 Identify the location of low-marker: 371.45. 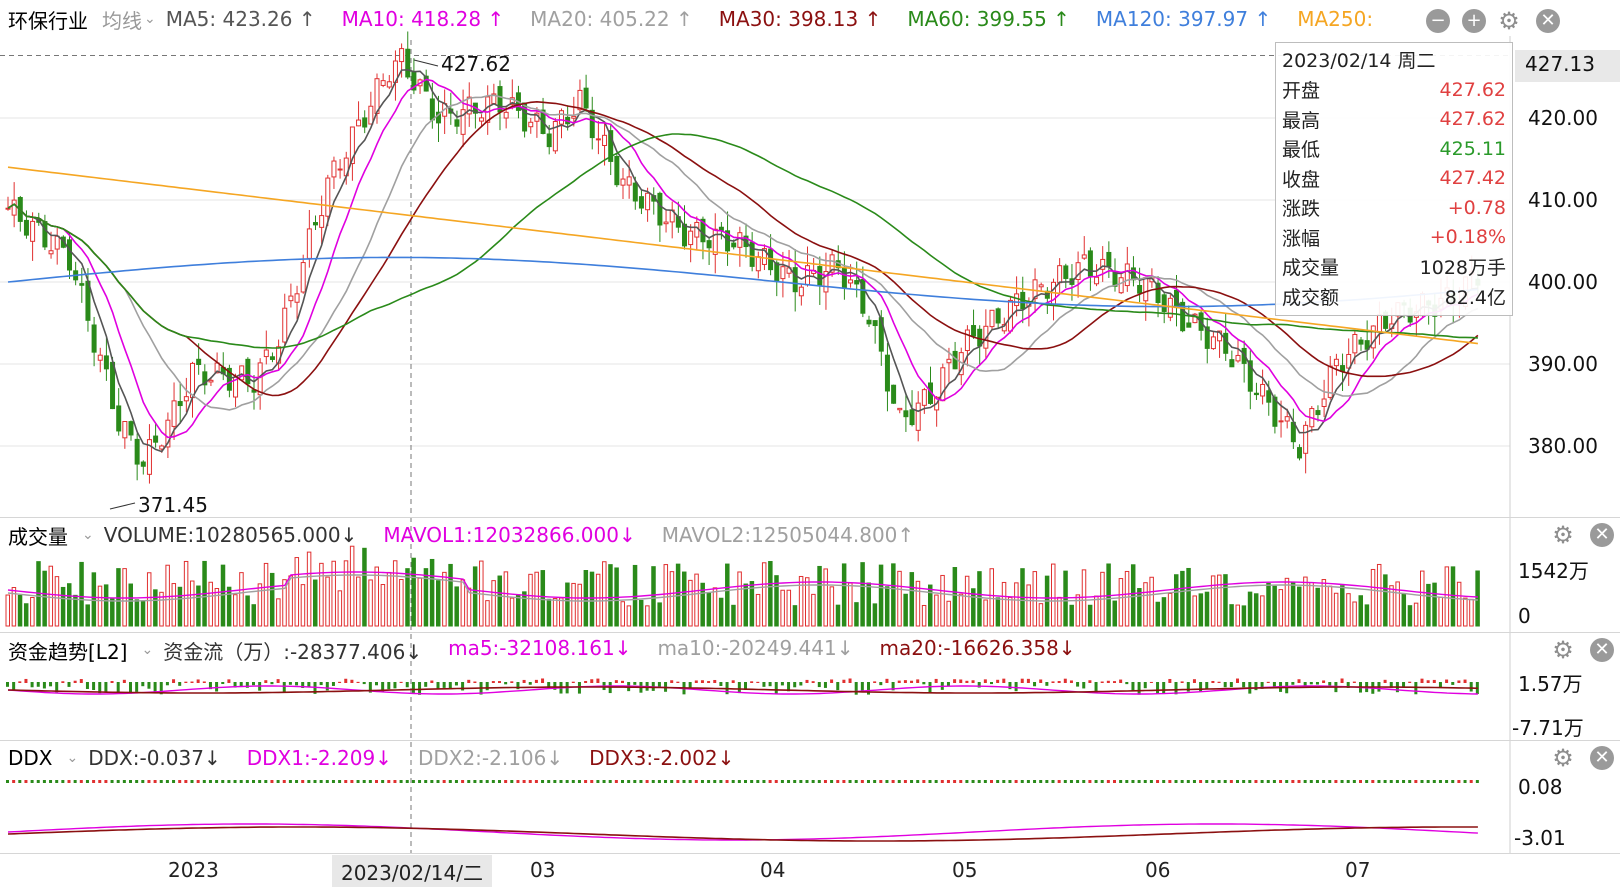
(173, 505).